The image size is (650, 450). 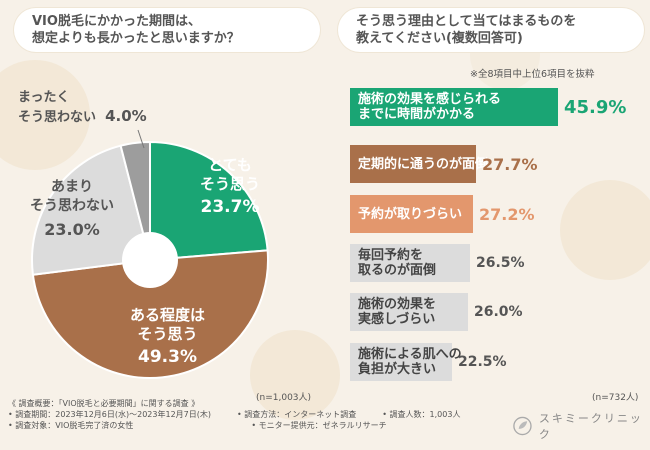 I want to click on pie-question-title: VIO脱毛にかかった期間は、 想定よりも長かったと思いますか？, so click(x=167, y=30).